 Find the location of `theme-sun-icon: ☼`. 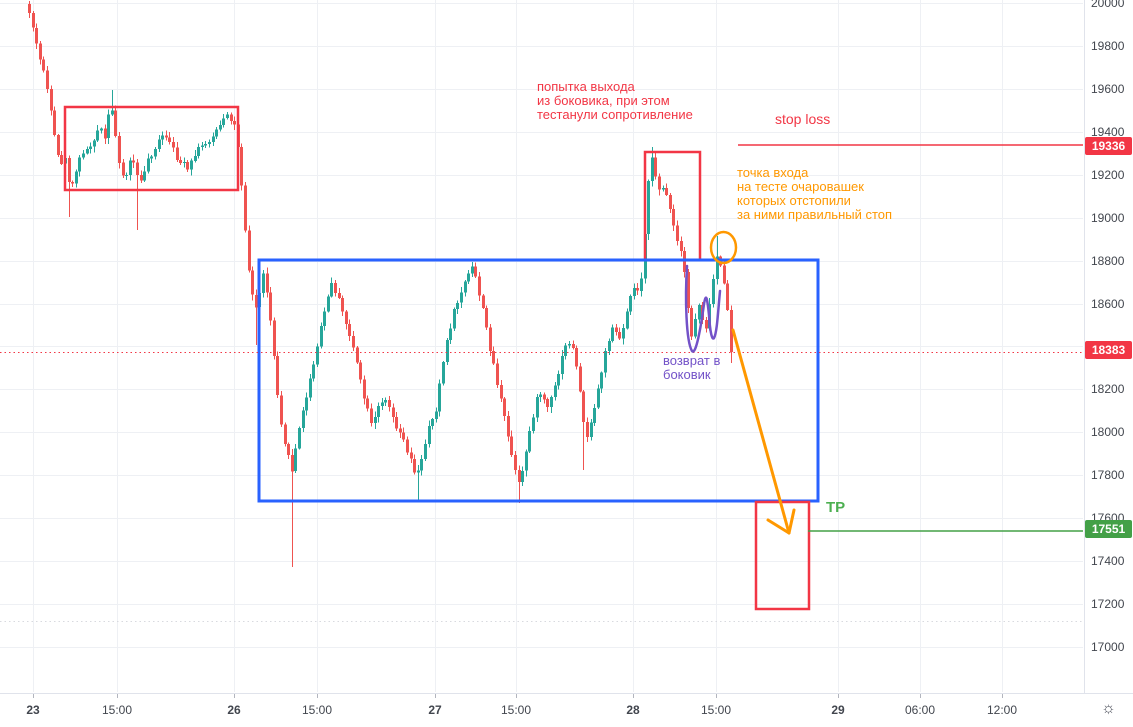

theme-sun-icon: ☼ is located at coordinates (1108, 708).